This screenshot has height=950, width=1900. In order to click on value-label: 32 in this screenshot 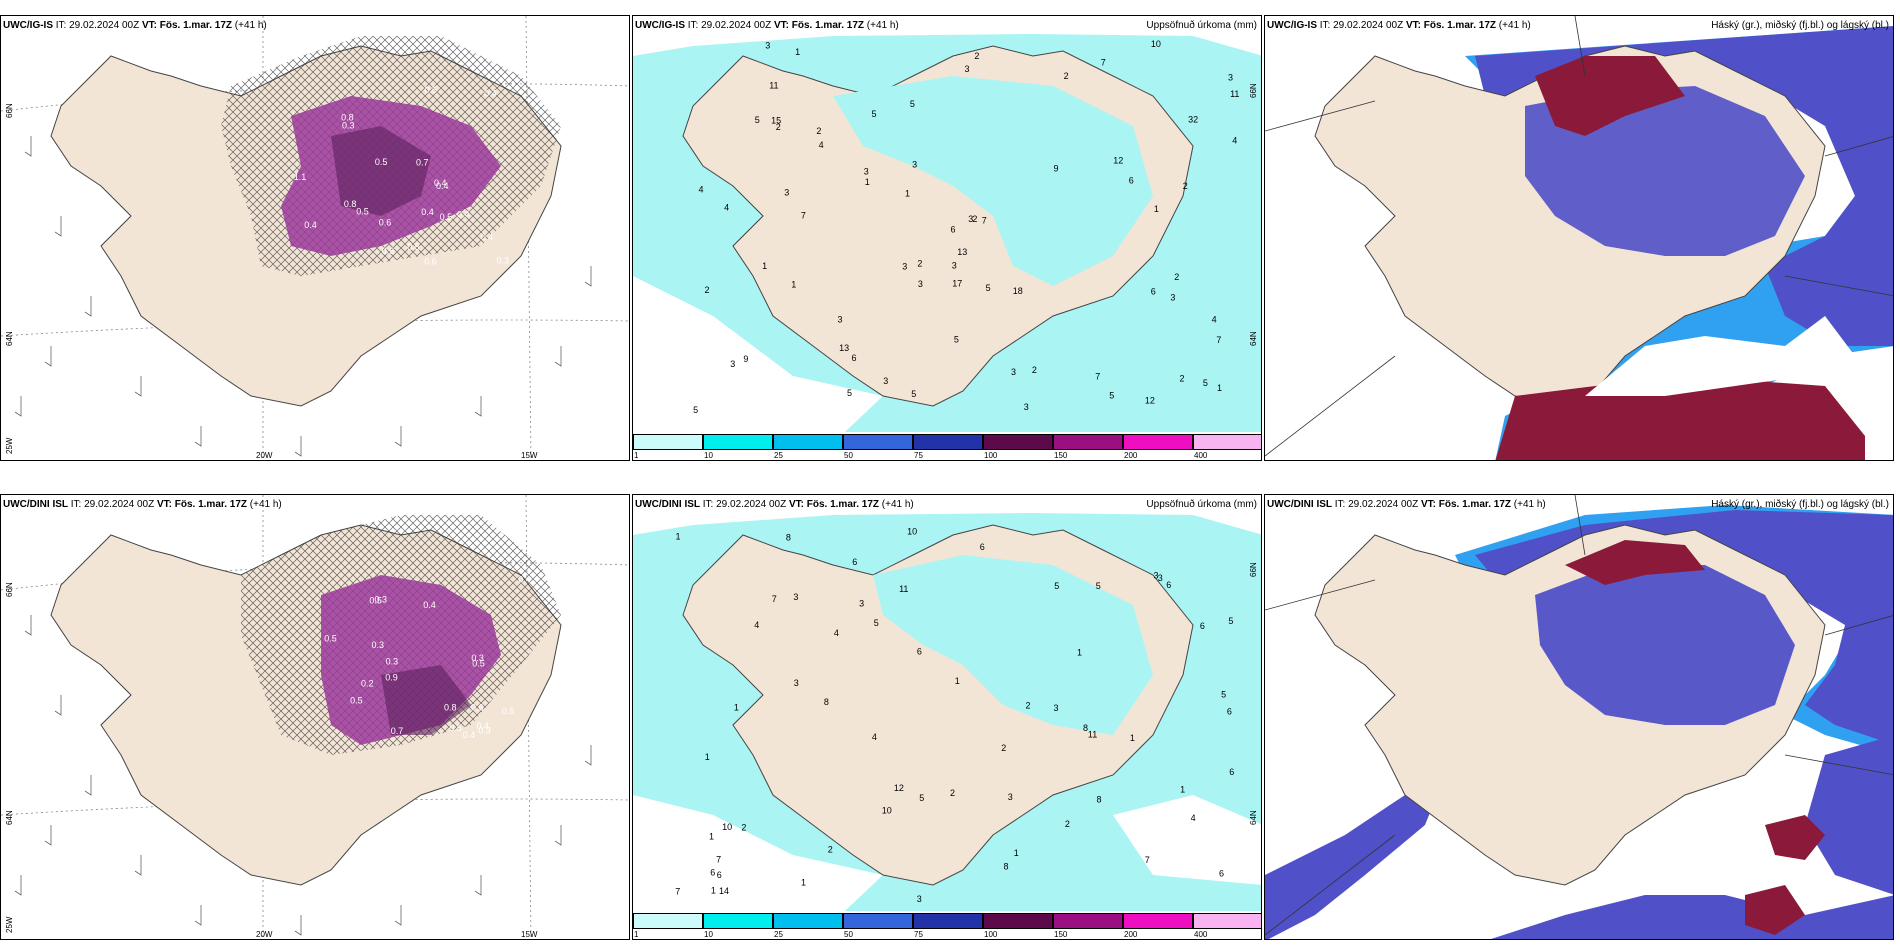, I will do `click(1193, 120)`.